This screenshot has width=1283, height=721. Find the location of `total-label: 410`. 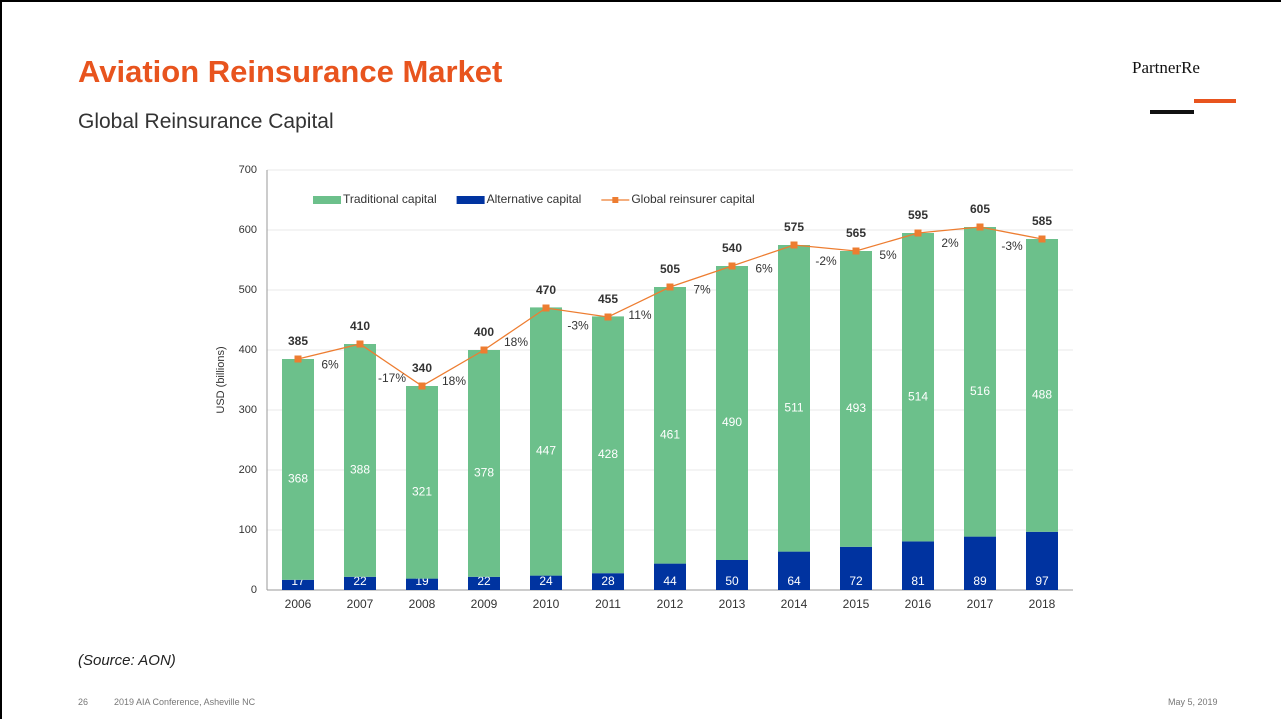

total-label: 410 is located at coordinates (360, 326).